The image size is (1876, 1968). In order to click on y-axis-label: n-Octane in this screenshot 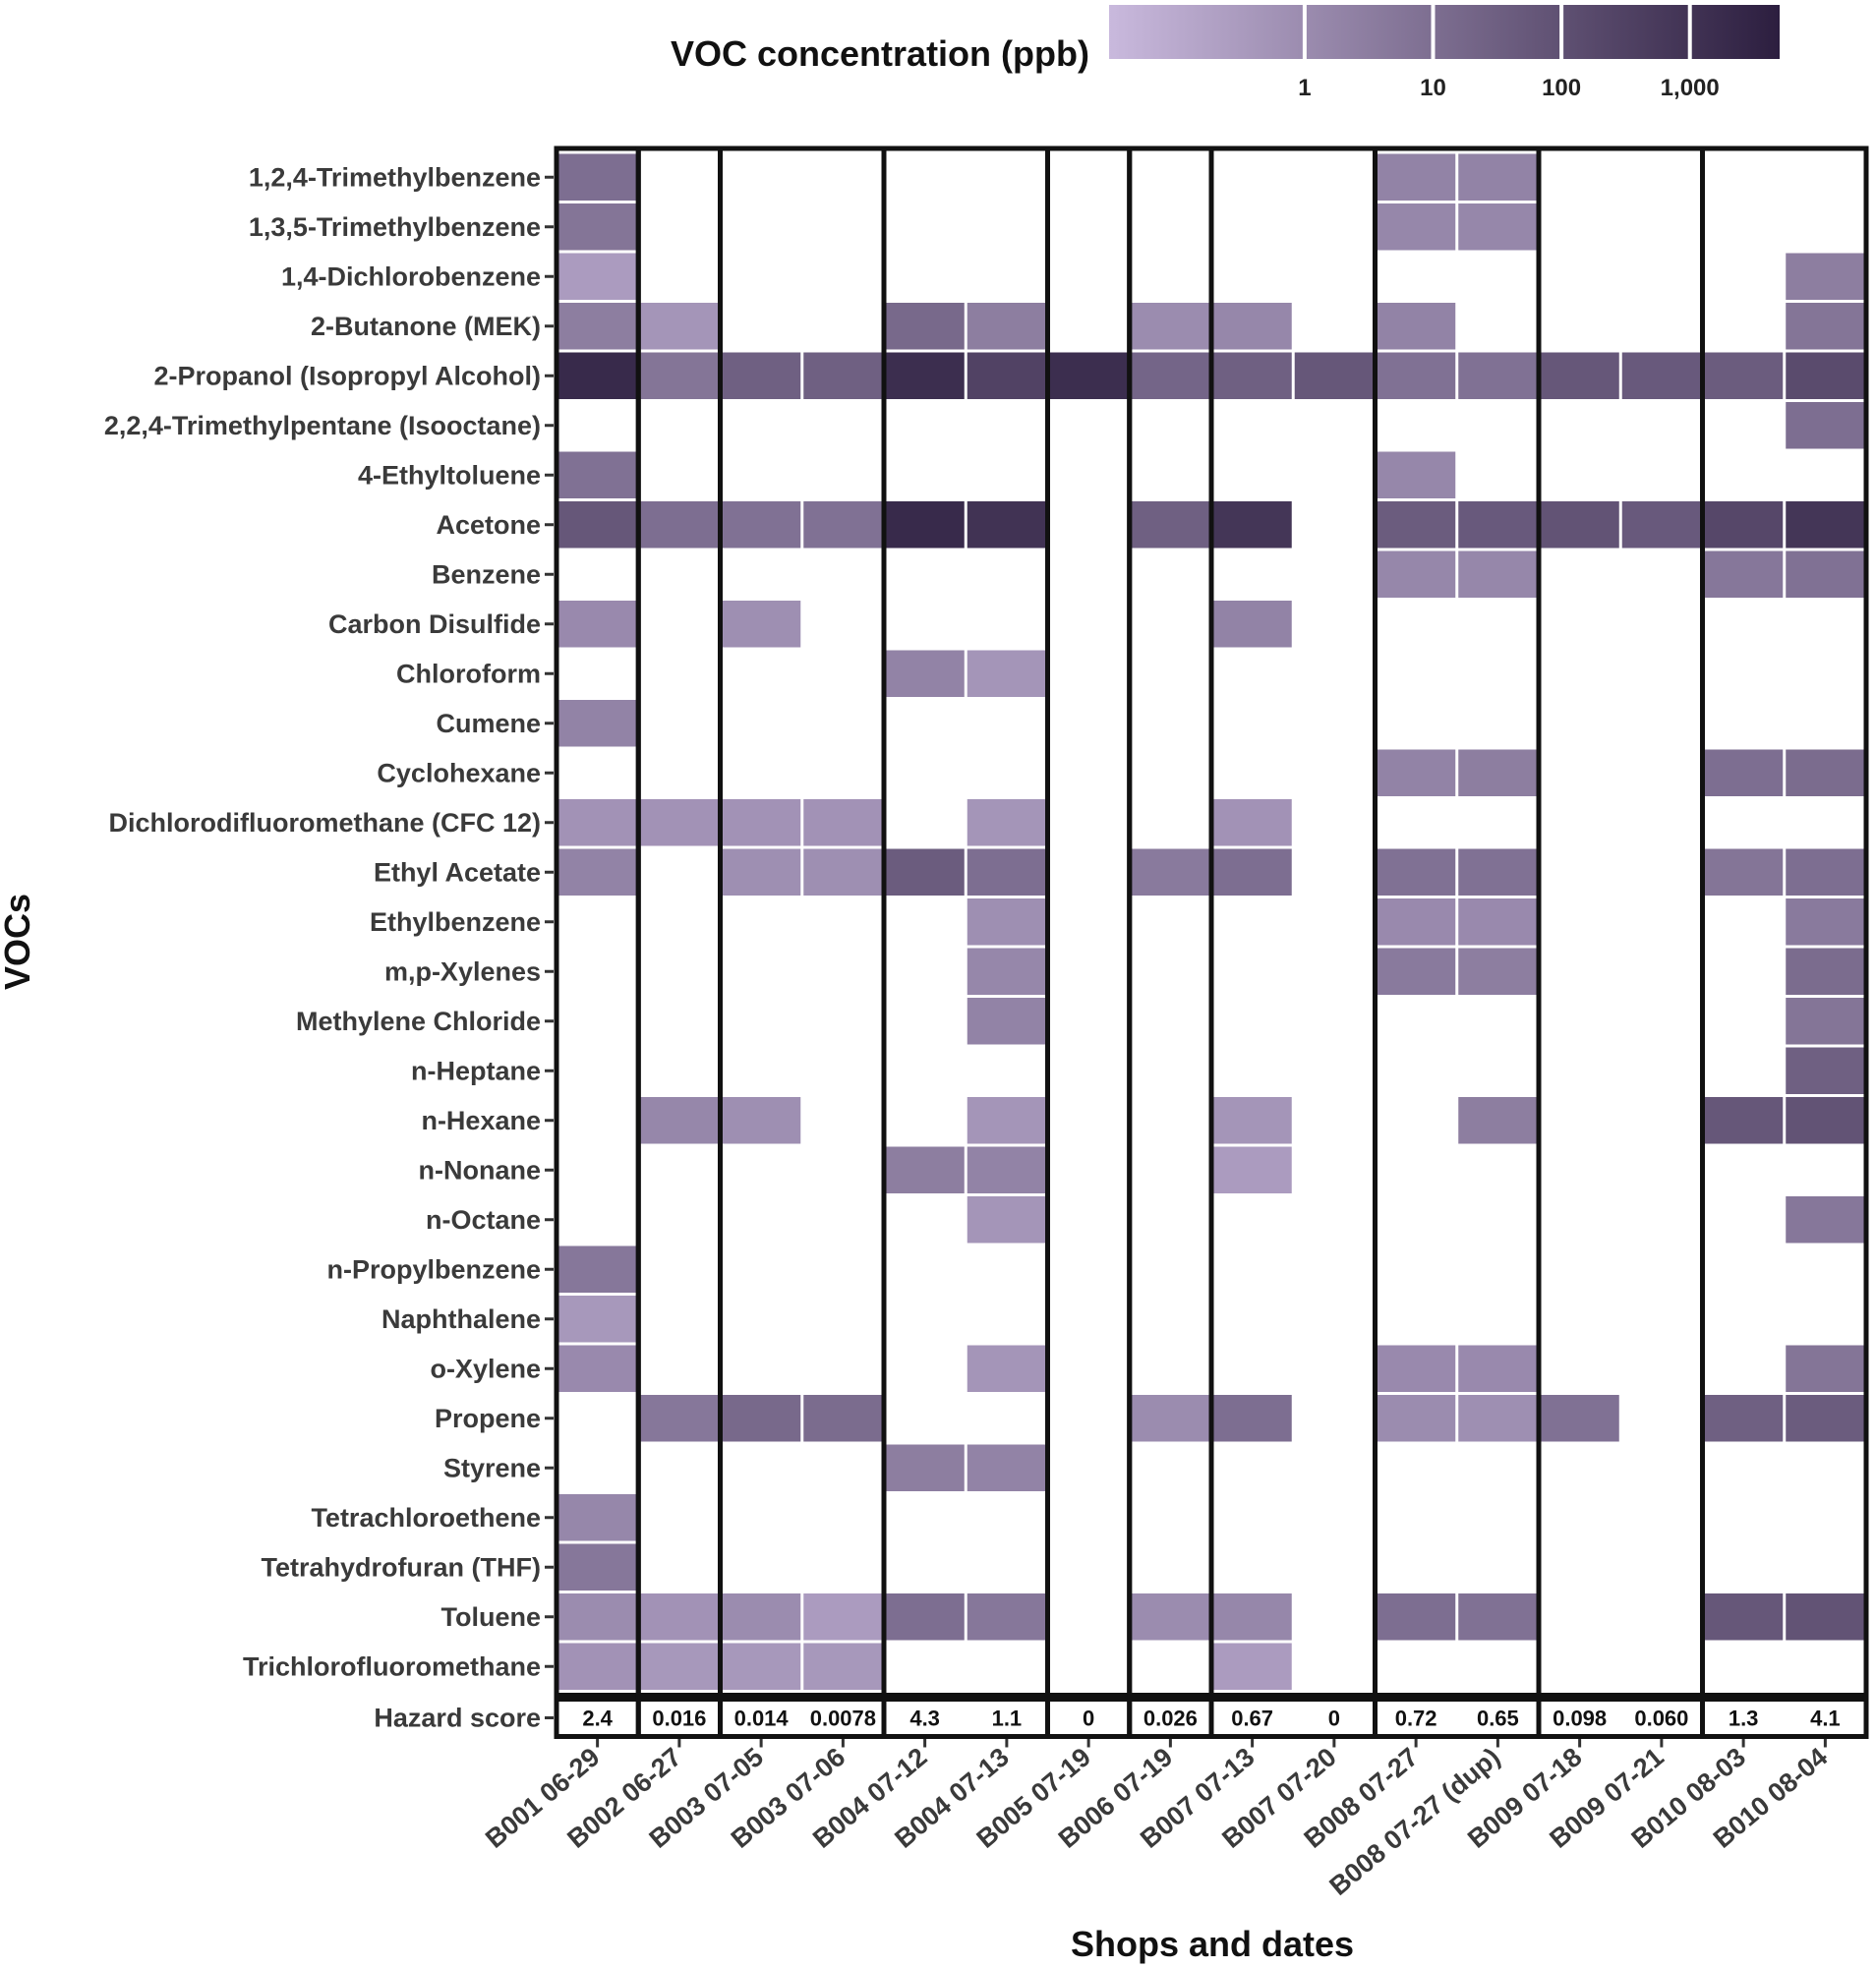, I will do `click(483, 1220)`.